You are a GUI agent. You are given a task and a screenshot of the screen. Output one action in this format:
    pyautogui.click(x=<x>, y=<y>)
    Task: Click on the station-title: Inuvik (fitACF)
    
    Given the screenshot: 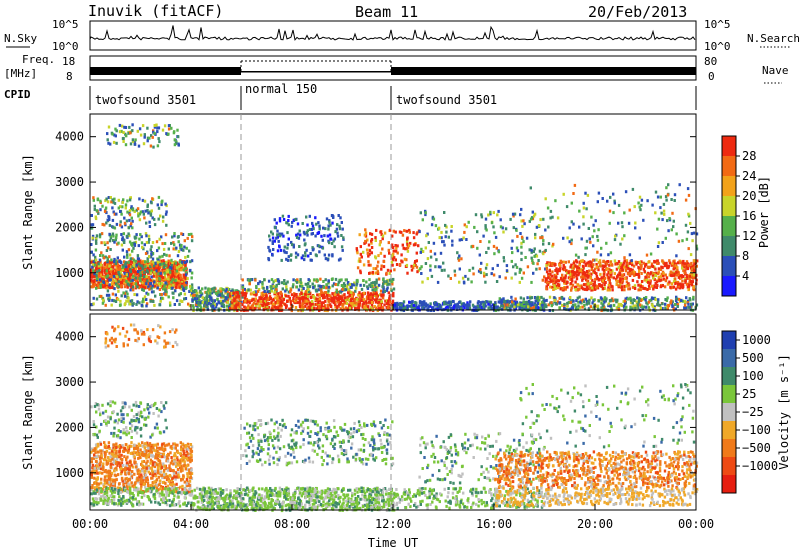 What is the action you would take?
    pyautogui.click(x=155, y=11)
    